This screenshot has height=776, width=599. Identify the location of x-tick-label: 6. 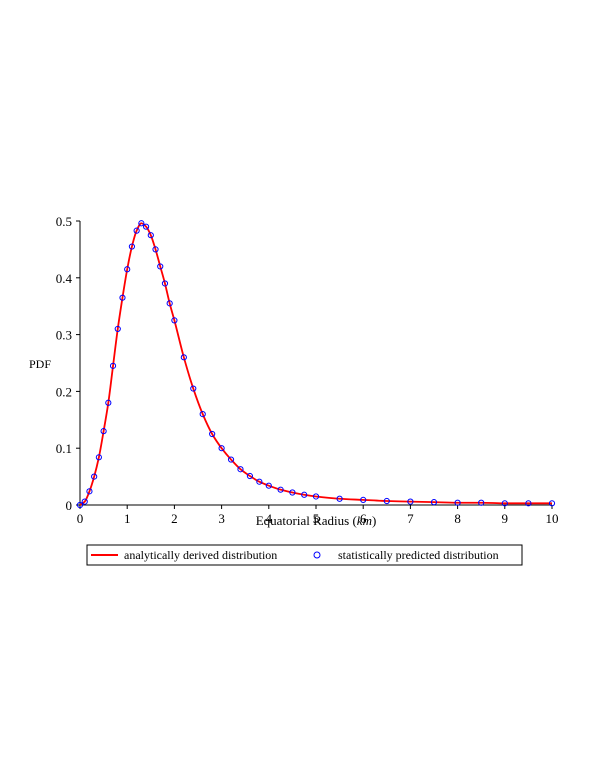
(363, 518).